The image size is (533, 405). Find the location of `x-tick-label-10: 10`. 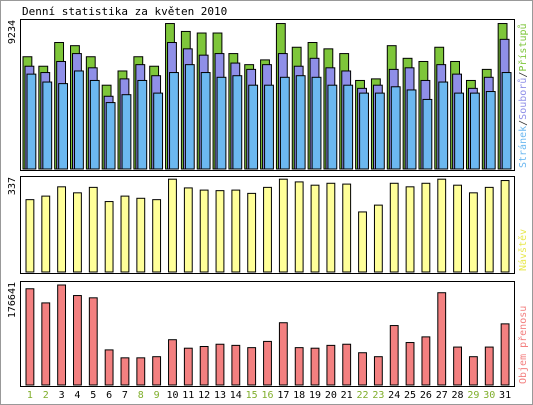

x-tick-label-10: 10 is located at coordinates (172, 395).